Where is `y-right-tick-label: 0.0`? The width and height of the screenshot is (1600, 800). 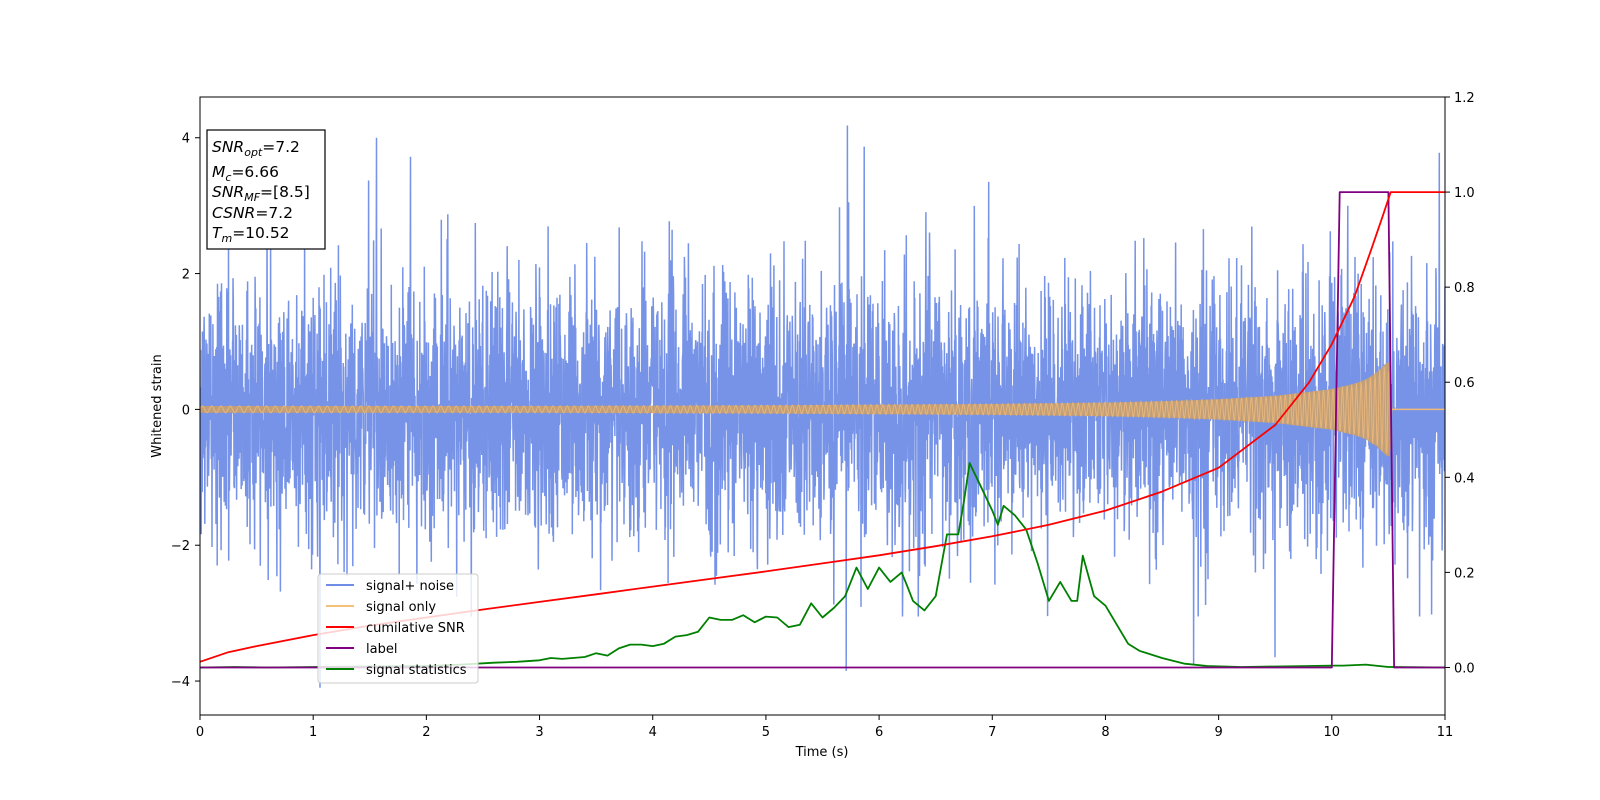
y-right-tick-label: 0.0 is located at coordinates (1464, 668).